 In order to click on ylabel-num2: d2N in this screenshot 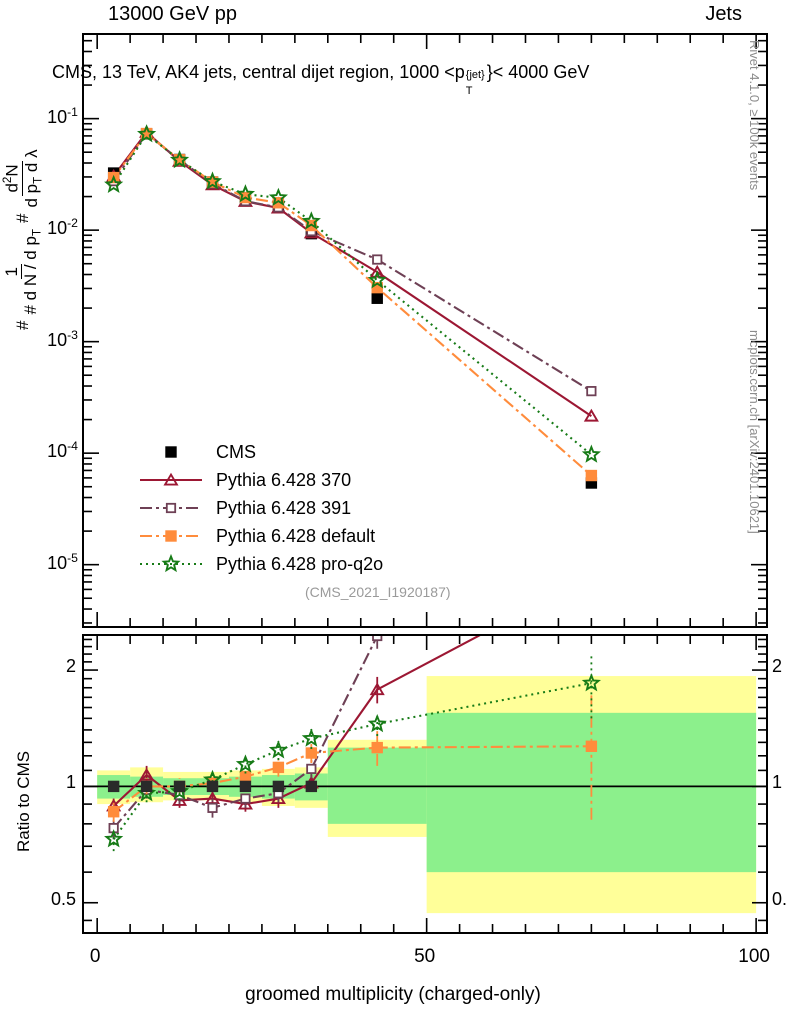, I will do `click(12, 178)`.